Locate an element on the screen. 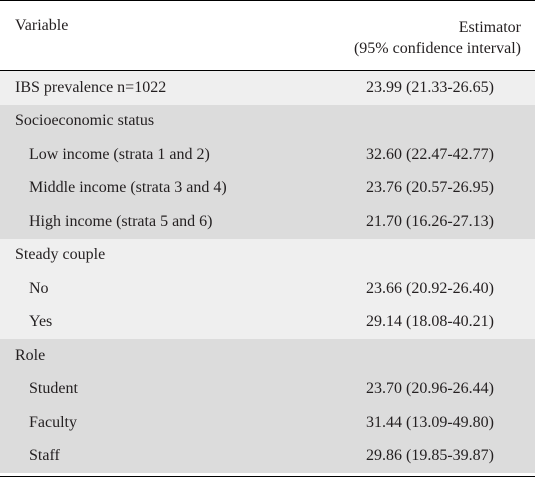 The width and height of the screenshot is (535, 477). row-label: Student is located at coordinates (53, 389).